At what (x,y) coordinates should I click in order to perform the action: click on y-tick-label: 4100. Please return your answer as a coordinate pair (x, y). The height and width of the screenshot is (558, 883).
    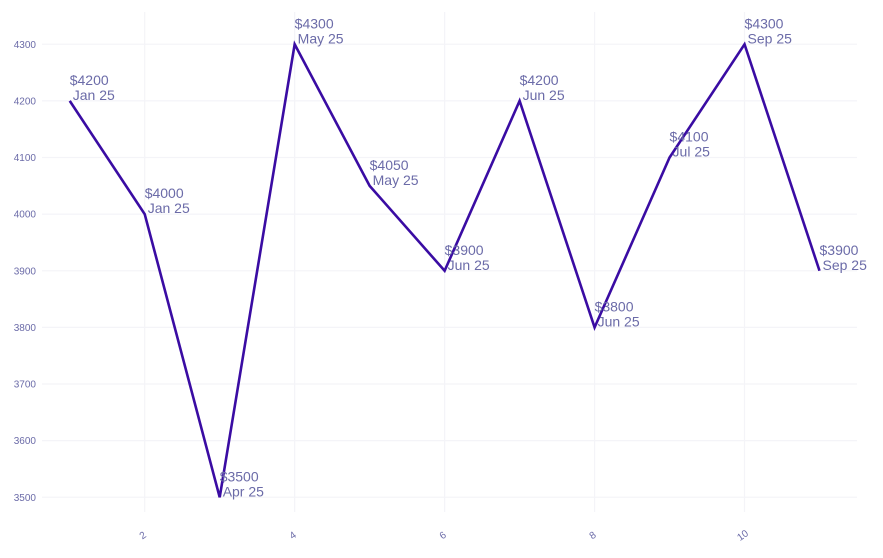
    Looking at the image, I should click on (25, 158).